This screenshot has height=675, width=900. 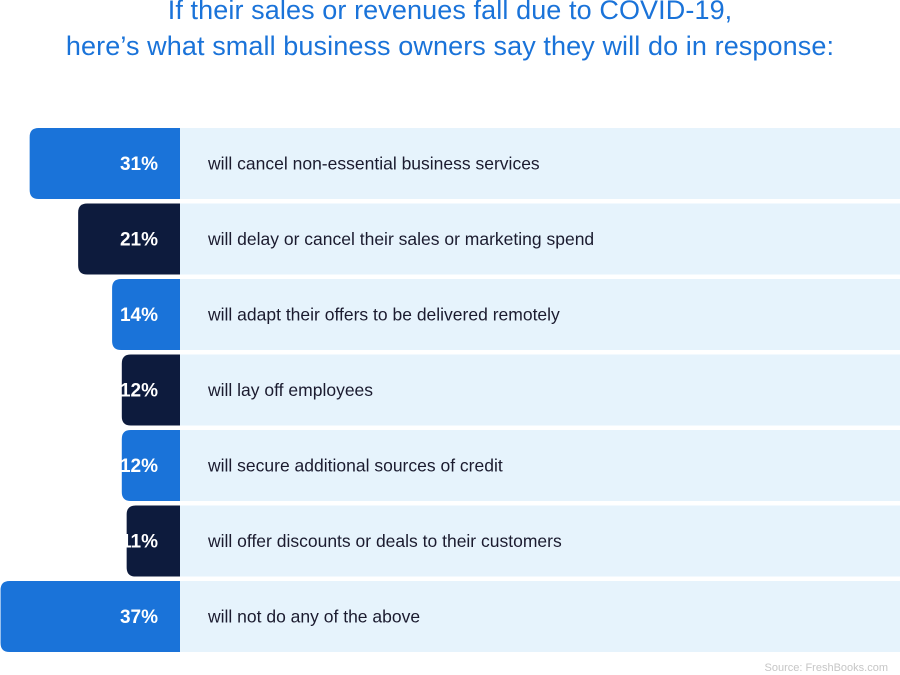 What do you see at coordinates (139, 617) in the screenshot?
I see `value-label: 37%` at bounding box center [139, 617].